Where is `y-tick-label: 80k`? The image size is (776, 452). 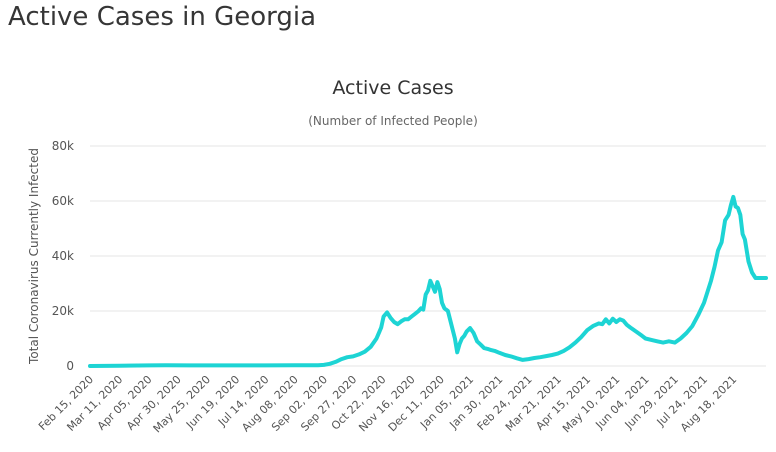 y-tick-label: 80k is located at coordinates (63, 146).